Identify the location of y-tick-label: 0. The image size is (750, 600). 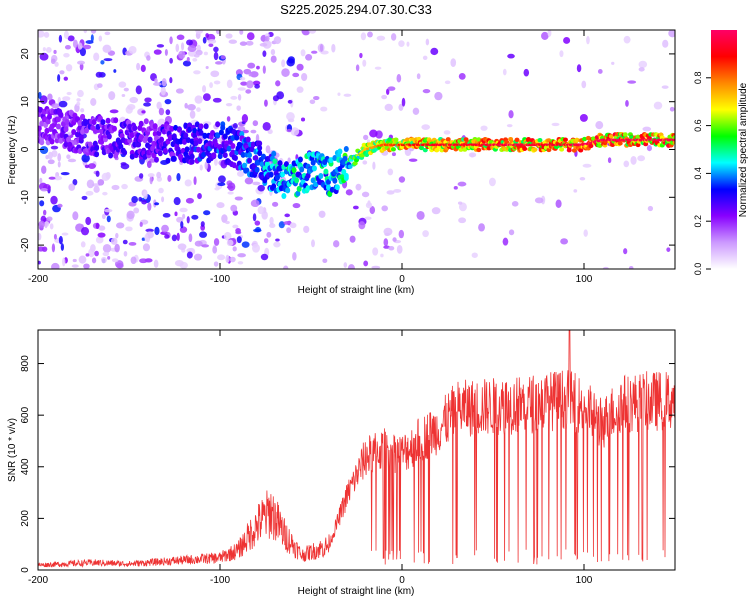
(25, 570).